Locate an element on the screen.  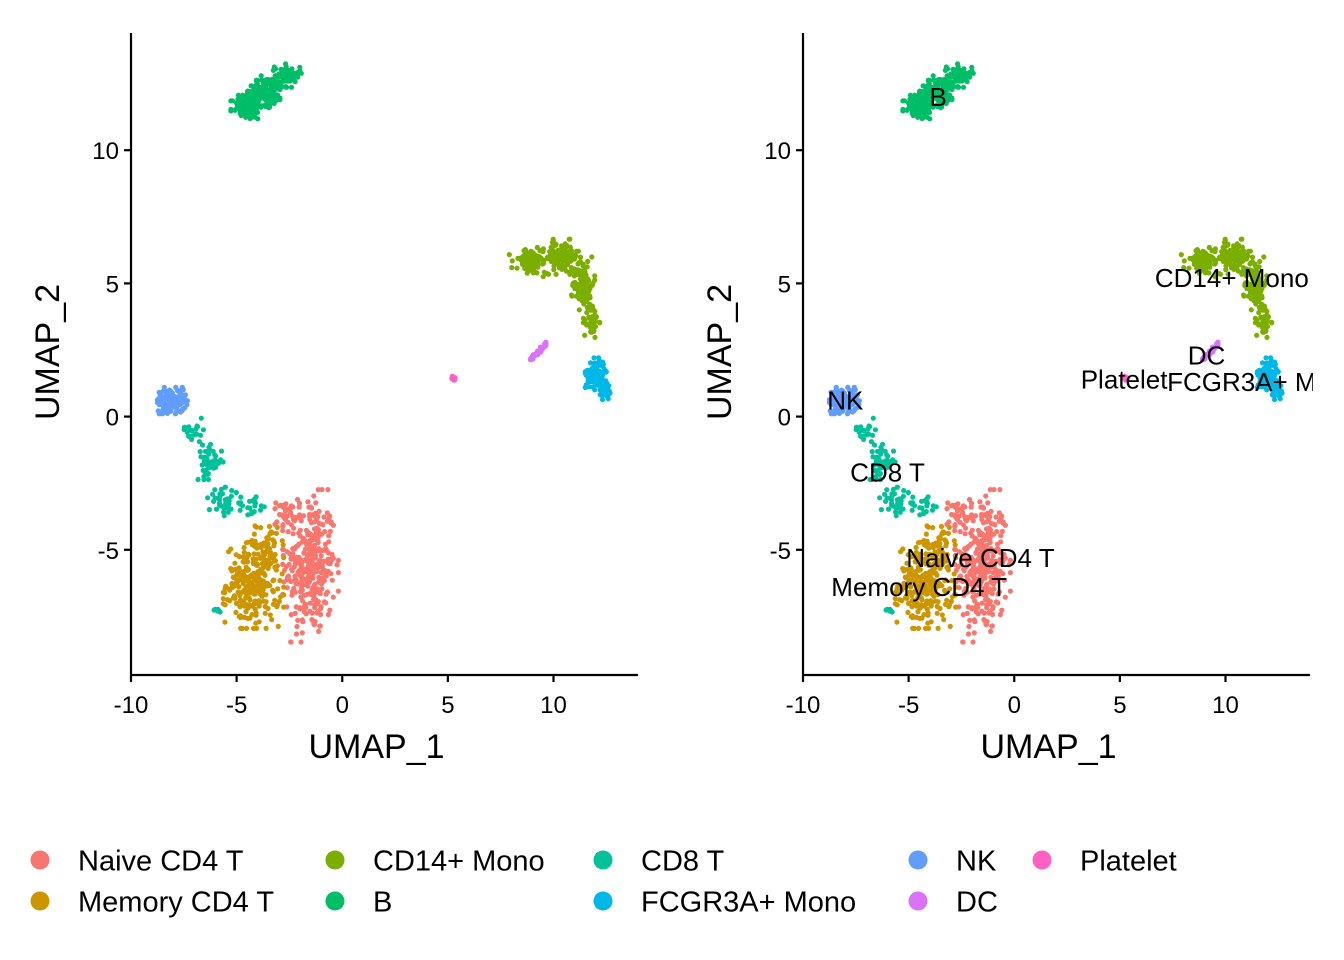
y-axis-label: UMAP_2 is located at coordinates (48, 352).